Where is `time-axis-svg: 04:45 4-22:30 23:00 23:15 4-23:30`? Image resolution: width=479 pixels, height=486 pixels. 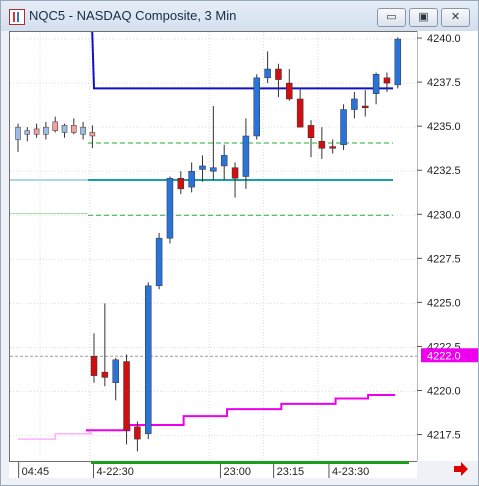
time-axis-svg: 04:45 4-22:30 23:00 23:15 4-23:30 is located at coordinates (193, 470).